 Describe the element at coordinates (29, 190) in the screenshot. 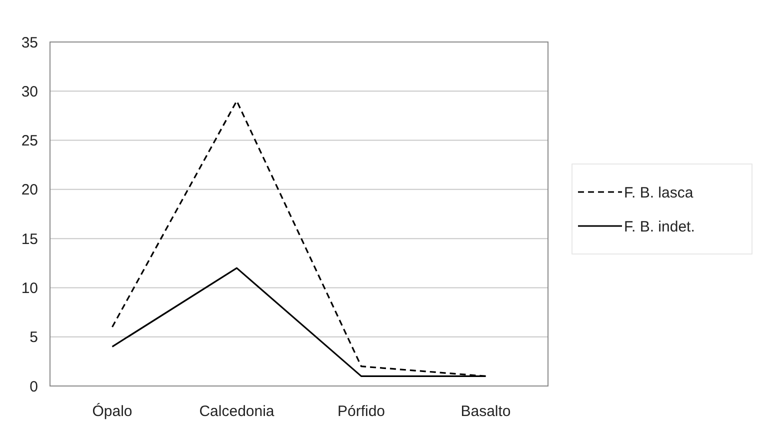

I see `y-tick-label: 20` at that location.